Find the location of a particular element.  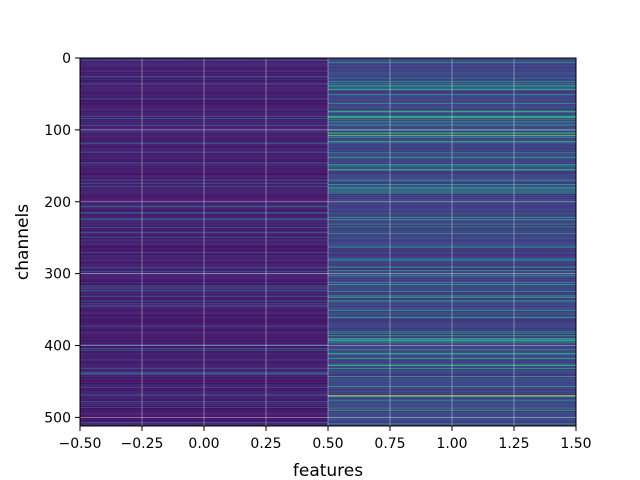

y-tick-label: 0 is located at coordinates (66, 59).